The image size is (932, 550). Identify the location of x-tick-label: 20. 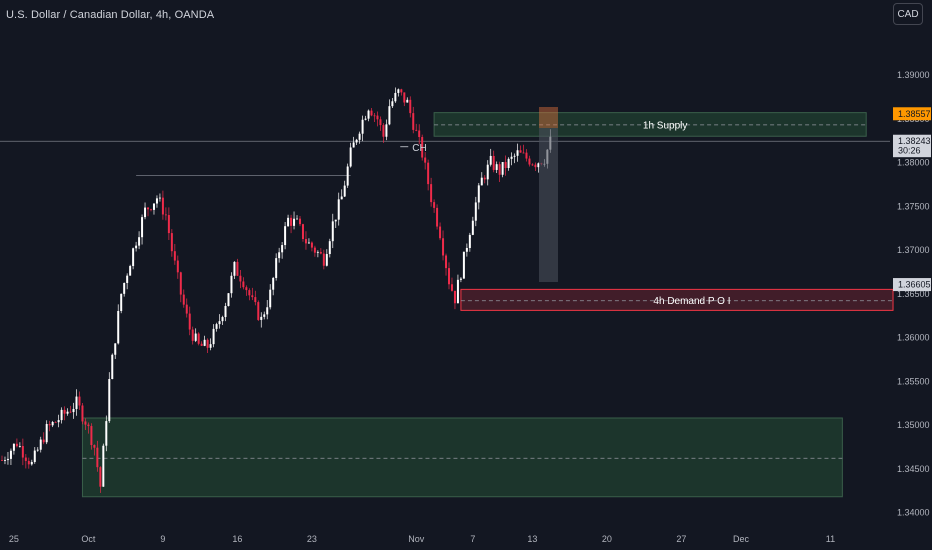
(607, 539).